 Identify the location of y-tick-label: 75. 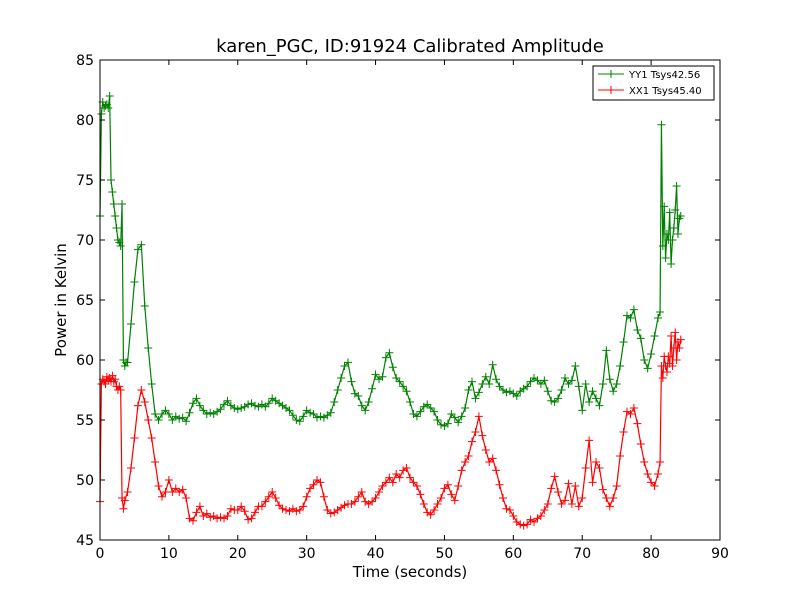
(85, 181).